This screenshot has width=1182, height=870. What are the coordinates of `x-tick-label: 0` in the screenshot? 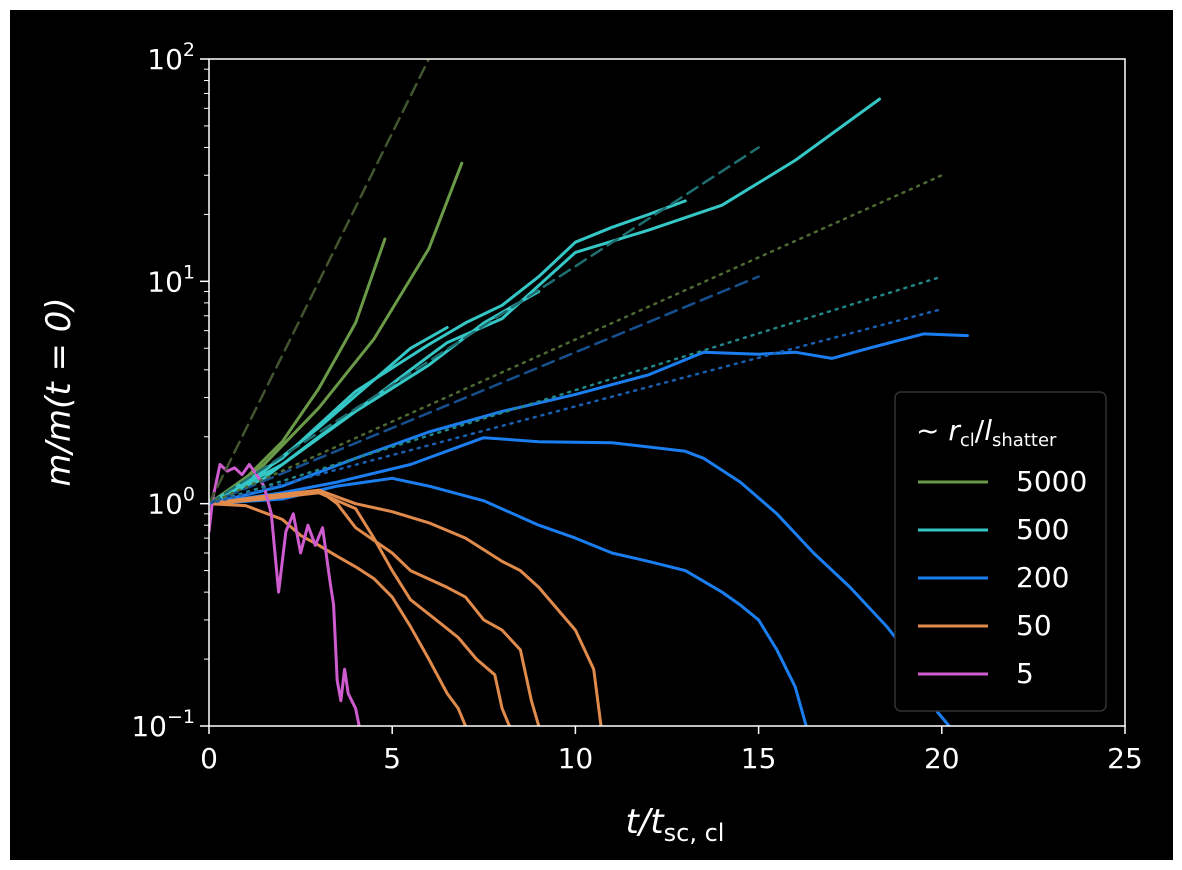 It's located at (209, 758).